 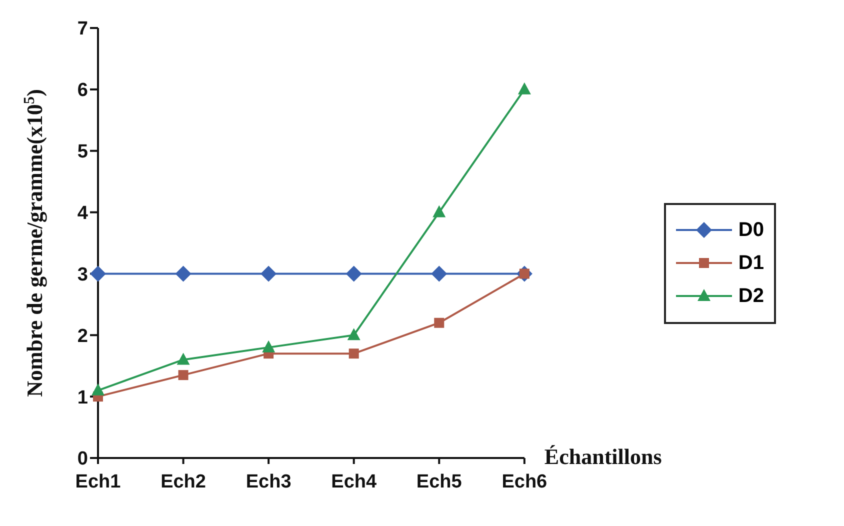 What do you see at coordinates (98, 481) in the screenshot?
I see `x-tick-label: Ech1` at bounding box center [98, 481].